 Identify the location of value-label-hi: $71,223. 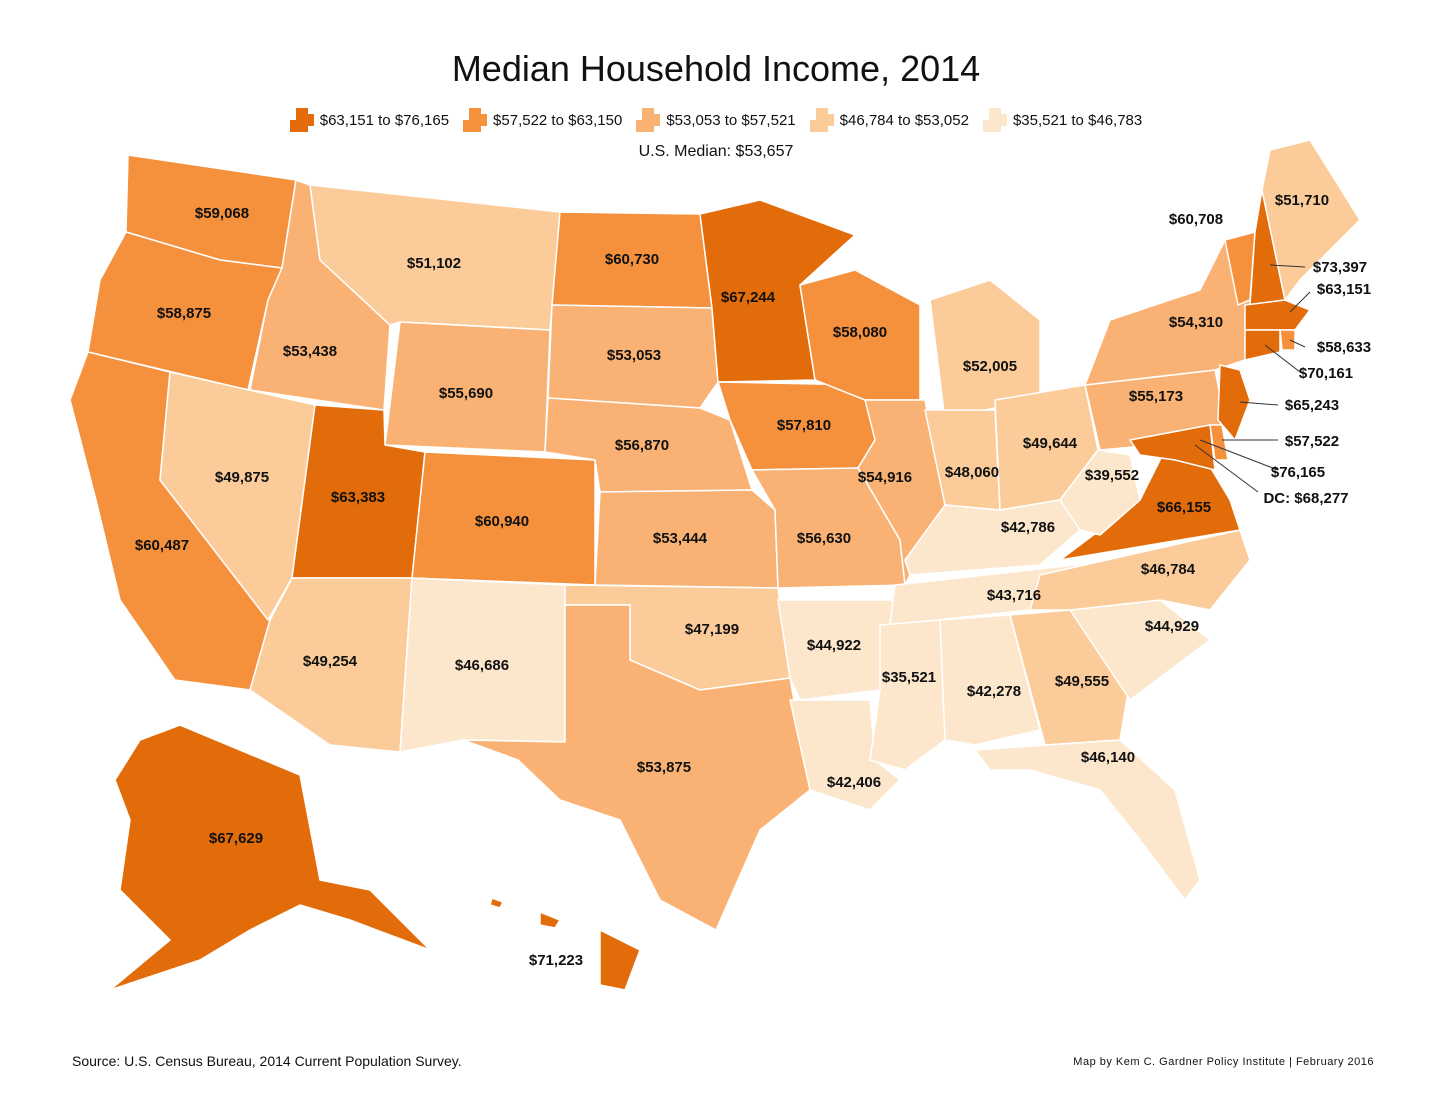
(556, 960).